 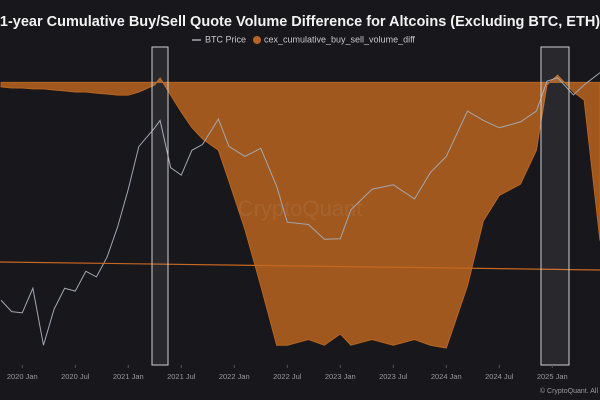 What do you see at coordinates (499, 376) in the screenshot?
I see `x-tick-label: 2024 Jul` at bounding box center [499, 376].